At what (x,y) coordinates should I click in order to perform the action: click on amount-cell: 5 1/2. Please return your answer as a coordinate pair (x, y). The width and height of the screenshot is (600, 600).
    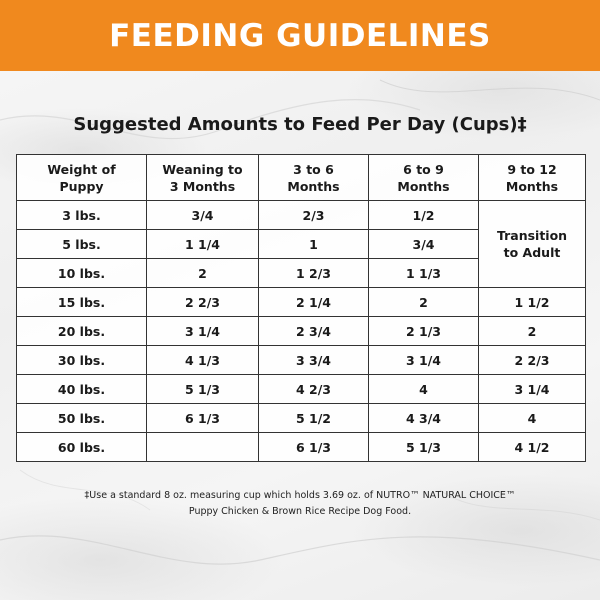
    Looking at the image, I should click on (313, 418).